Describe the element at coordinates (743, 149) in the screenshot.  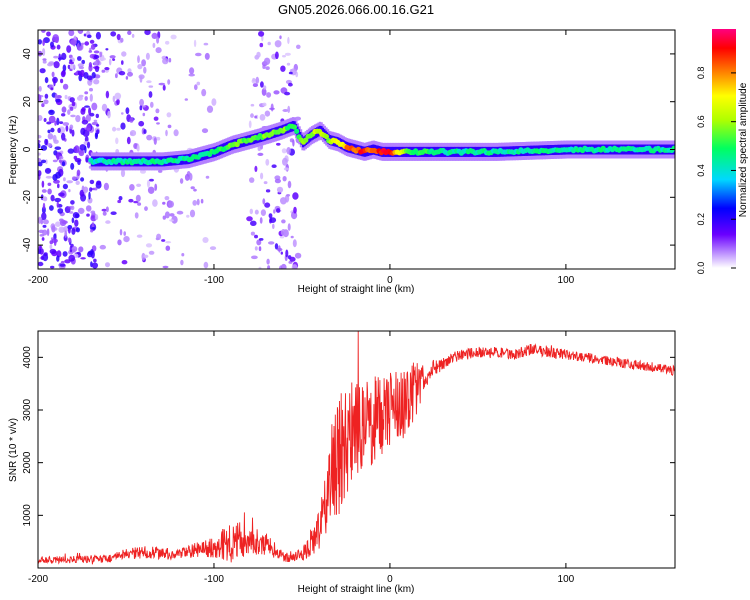
I see `colorbar-label: Normalized spectral amplitude` at that location.